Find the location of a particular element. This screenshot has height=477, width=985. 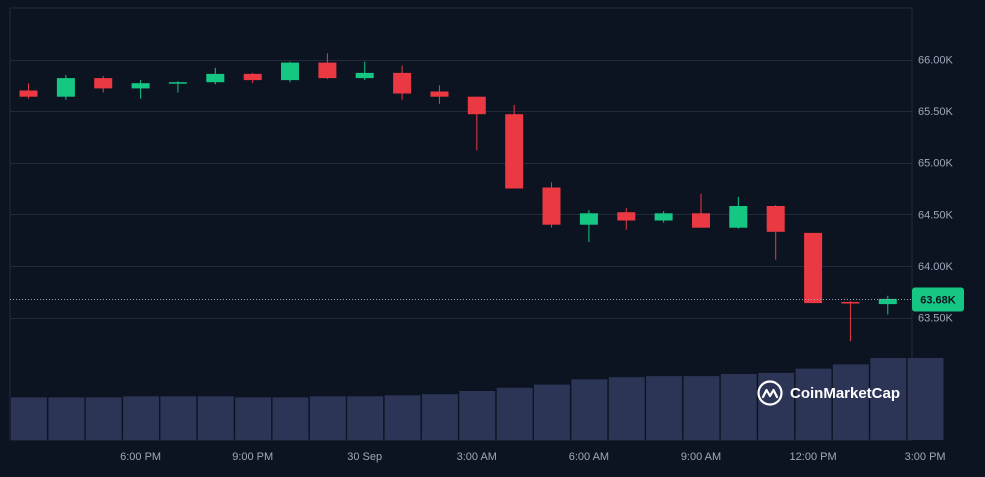

y-tick-label: 65.50K is located at coordinates (936, 112).